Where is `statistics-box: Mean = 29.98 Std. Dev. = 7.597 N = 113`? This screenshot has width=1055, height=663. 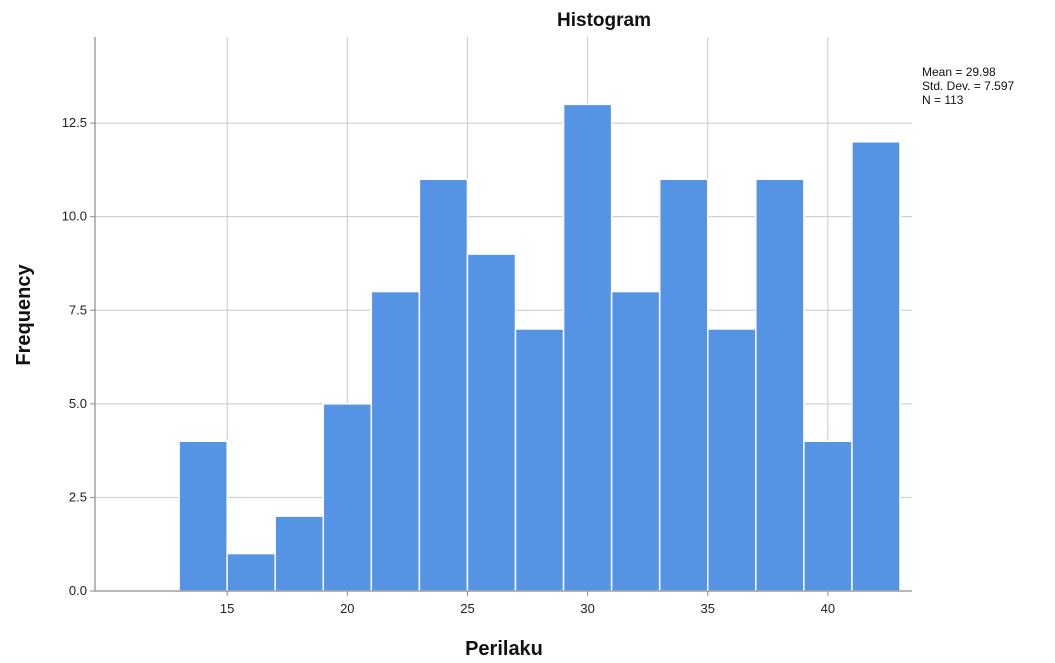
statistics-box: Mean = 29.98 Std. Dev. = 7.597 N = 113 is located at coordinates (968, 86).